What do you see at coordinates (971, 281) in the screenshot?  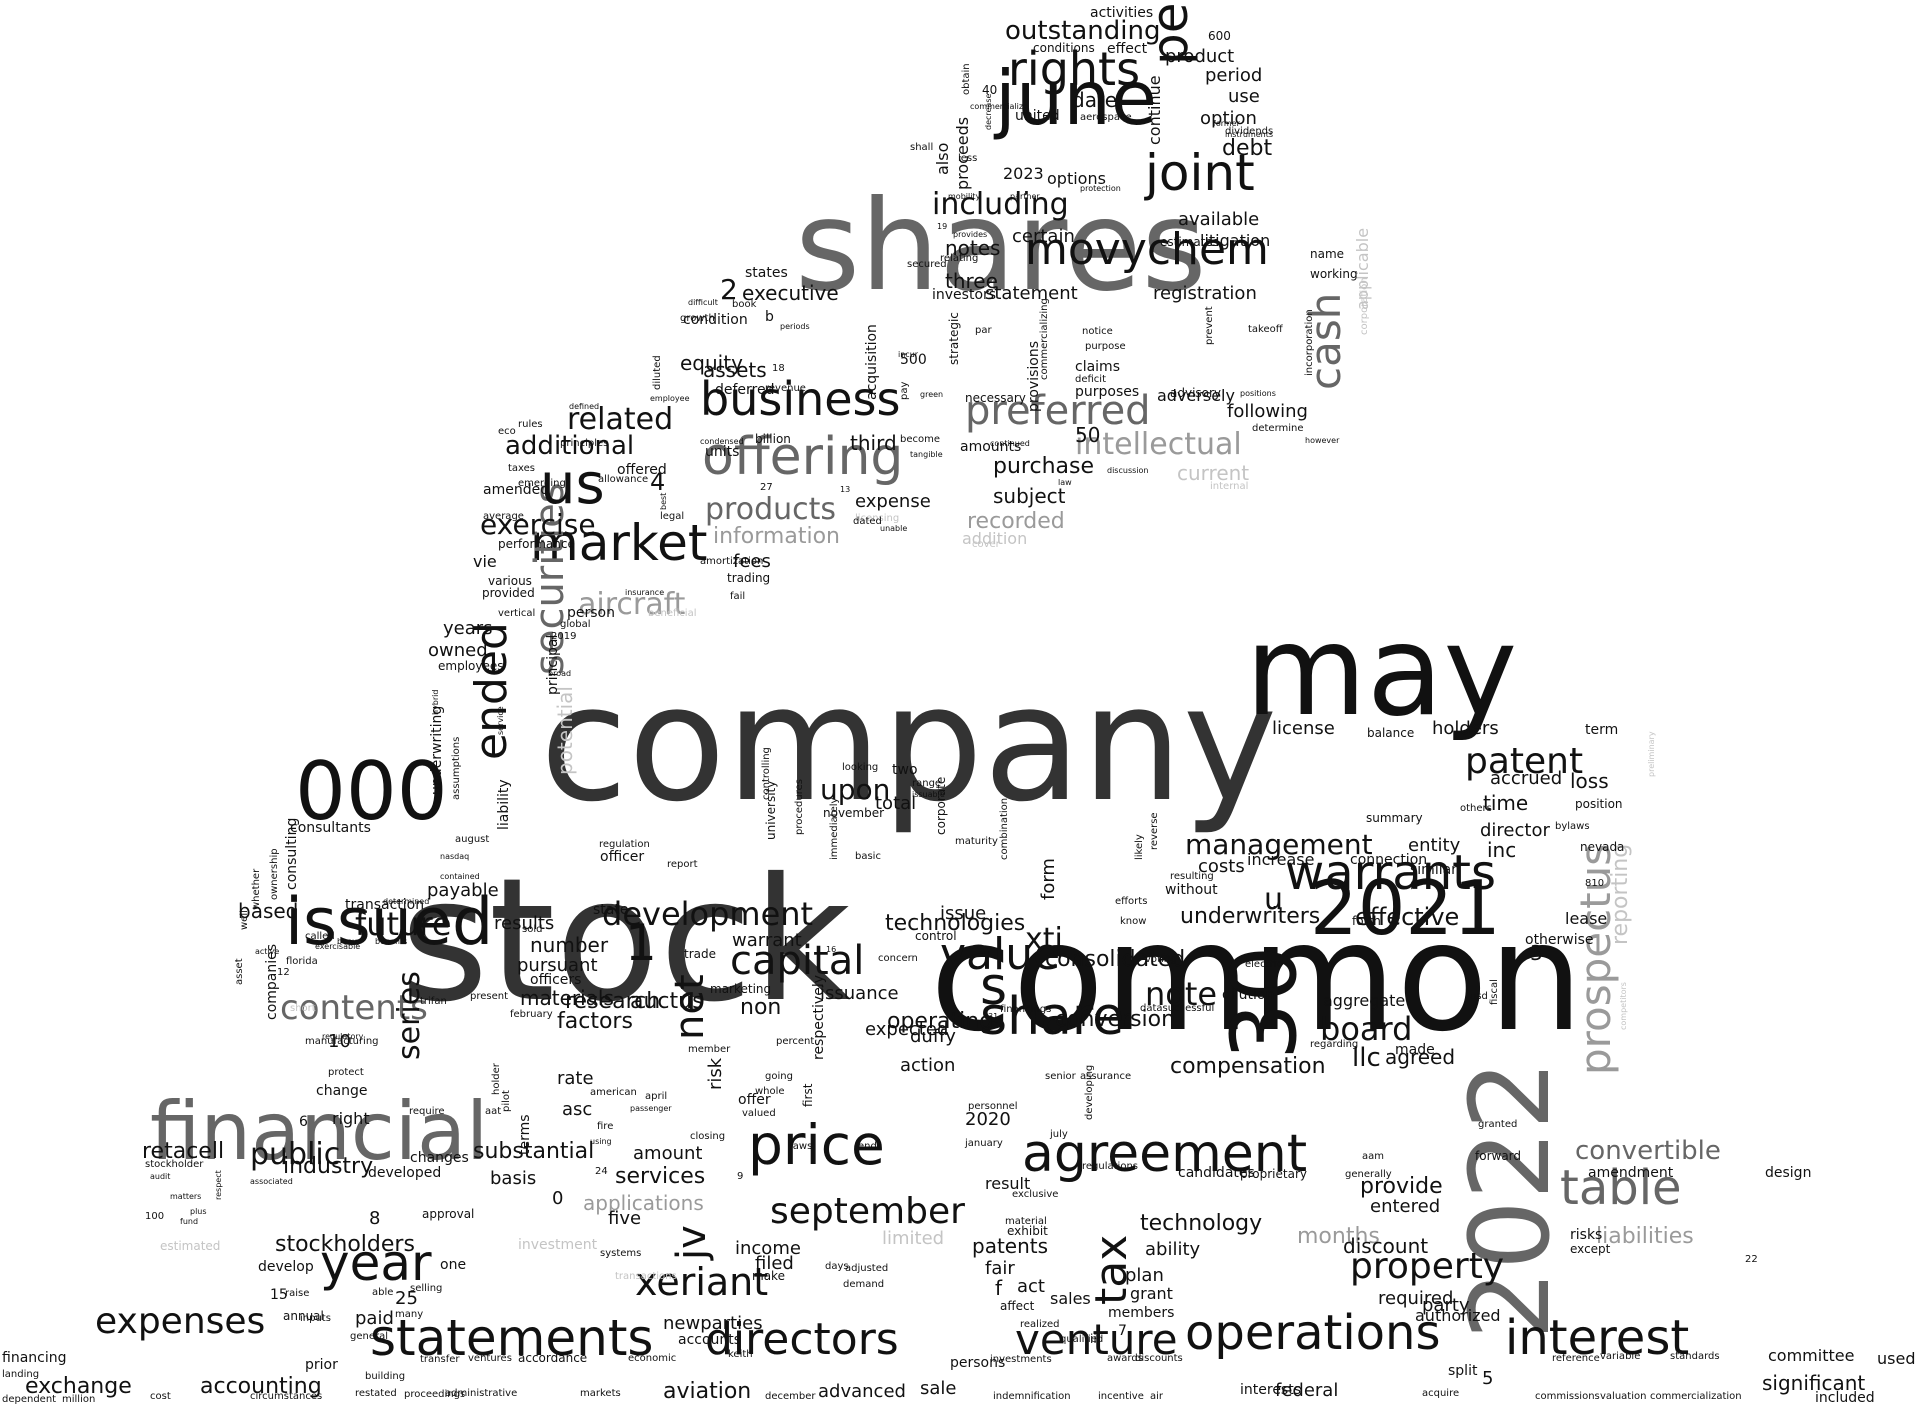 I see `word-three: three` at bounding box center [971, 281].